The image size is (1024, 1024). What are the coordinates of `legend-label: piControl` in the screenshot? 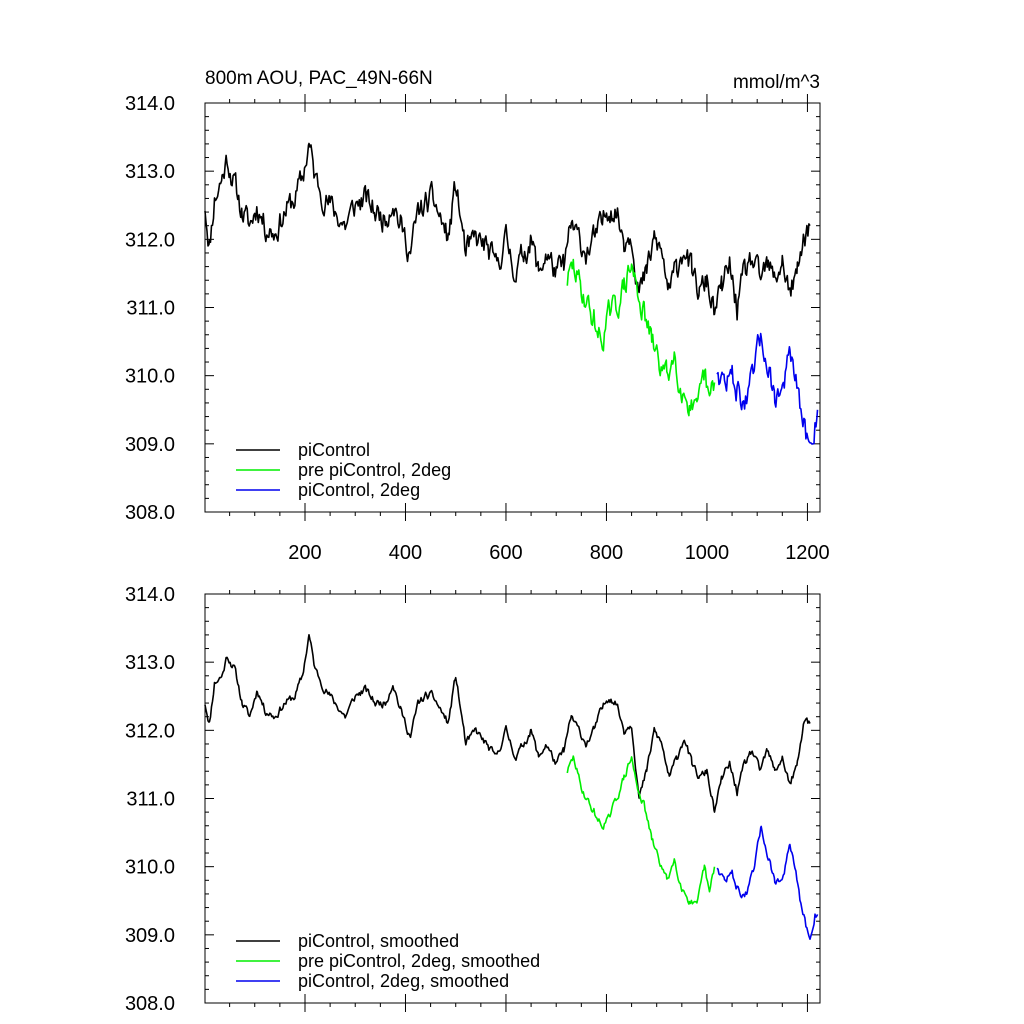 It's located at (334, 450).